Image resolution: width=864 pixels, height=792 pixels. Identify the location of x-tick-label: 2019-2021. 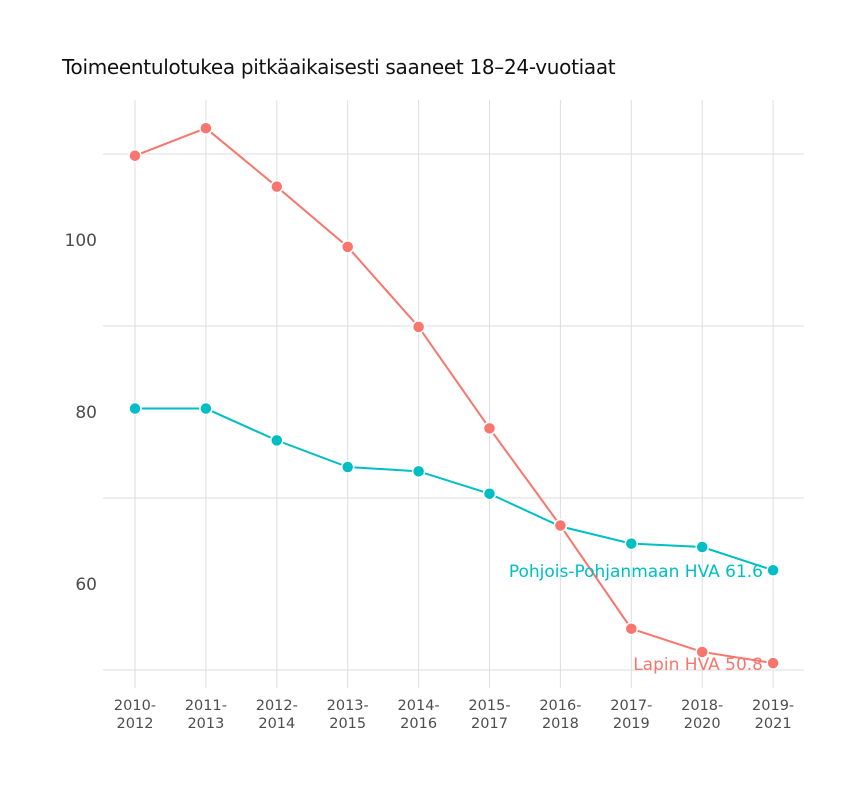
(773, 715).